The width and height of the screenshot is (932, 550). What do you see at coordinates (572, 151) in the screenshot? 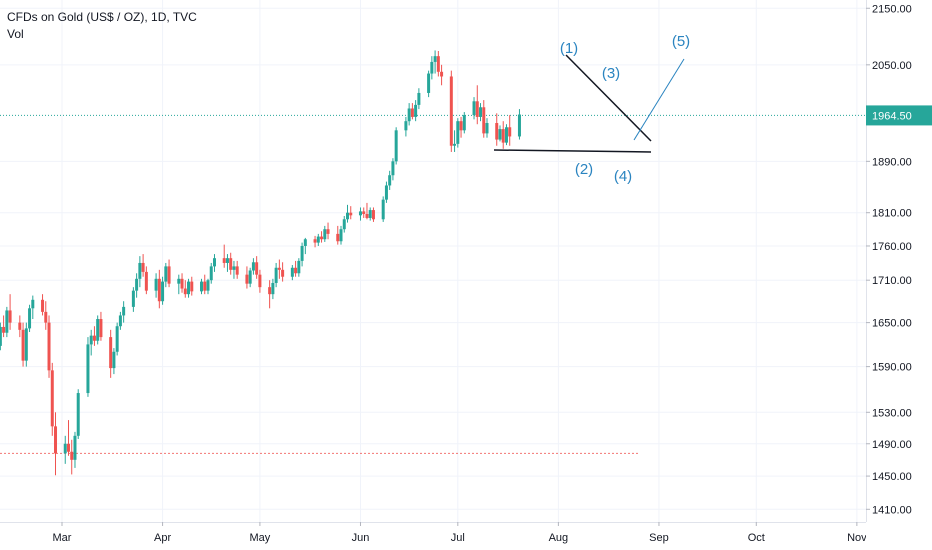
I see `triangle-lower-line` at bounding box center [572, 151].